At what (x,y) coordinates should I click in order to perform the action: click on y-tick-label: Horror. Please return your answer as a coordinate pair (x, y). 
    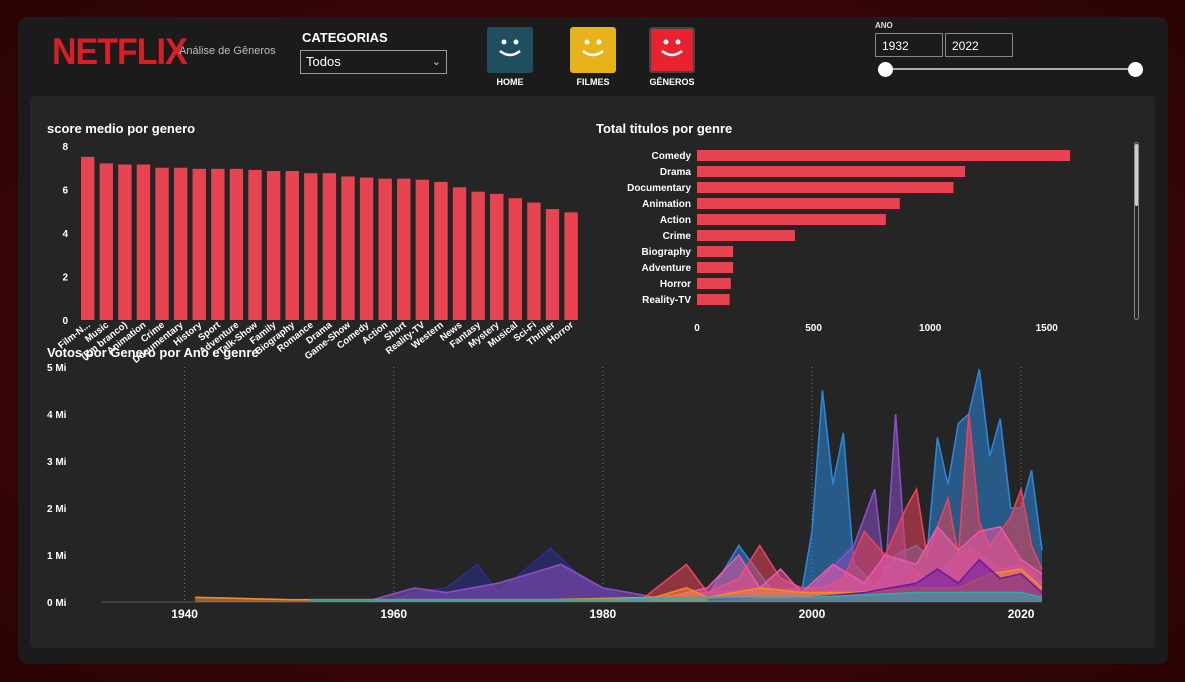
    Looking at the image, I should click on (675, 284).